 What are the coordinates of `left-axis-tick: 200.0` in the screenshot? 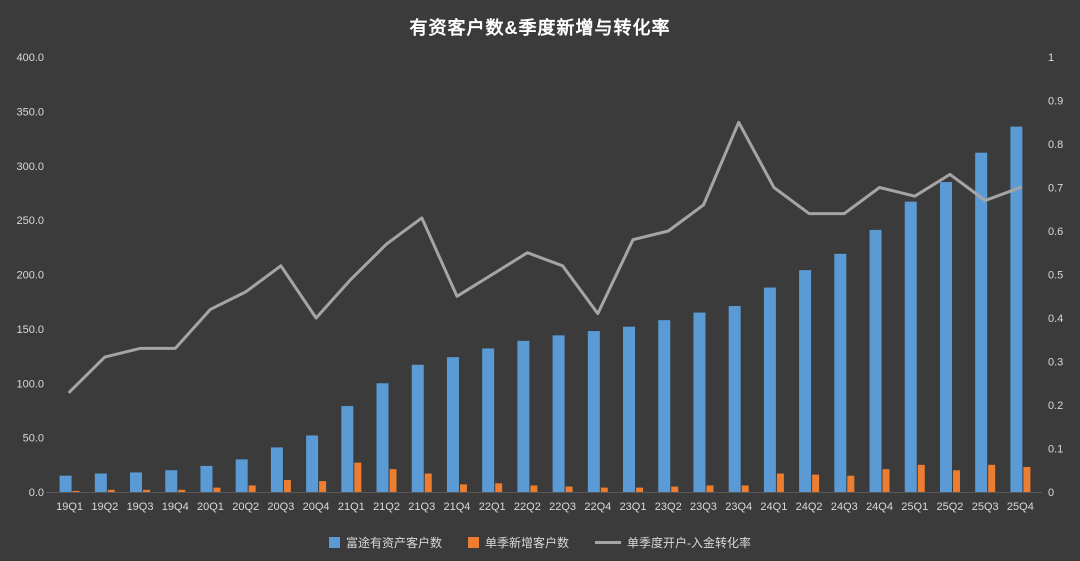 It's located at (30, 276).